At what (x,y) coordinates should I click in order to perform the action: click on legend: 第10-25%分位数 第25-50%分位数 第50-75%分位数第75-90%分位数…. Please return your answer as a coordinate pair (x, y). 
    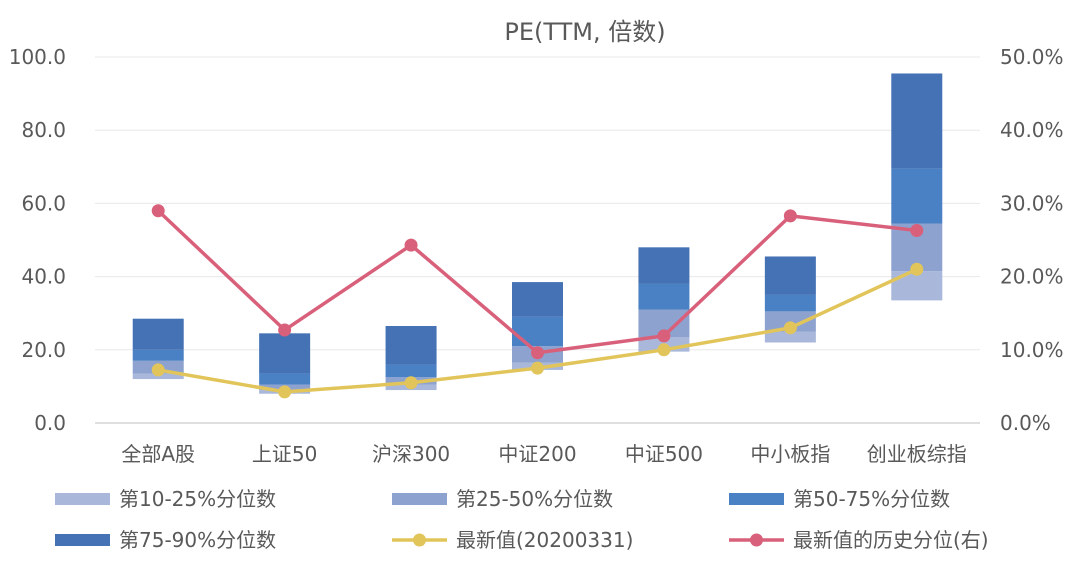
    Looking at the image, I should click on (522, 519).